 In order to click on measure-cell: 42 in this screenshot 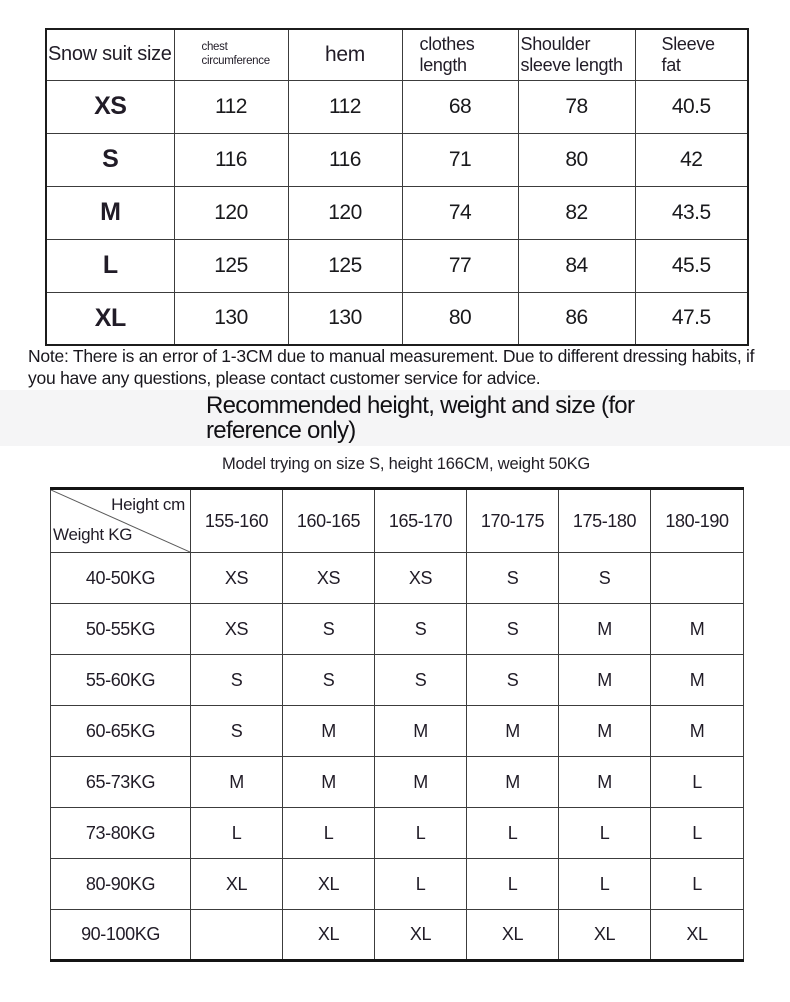, I will do `click(691, 159)`.